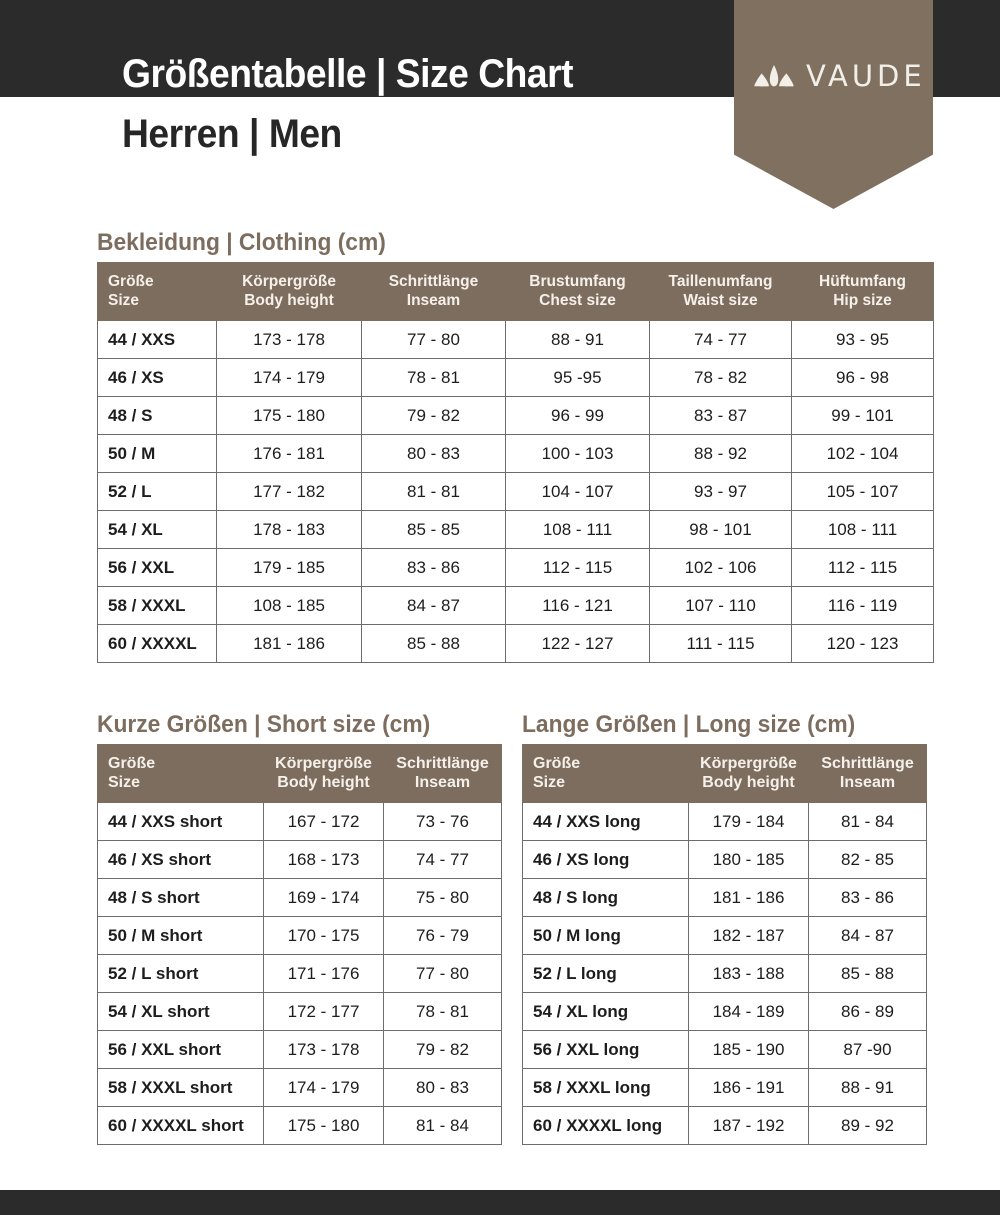  What do you see at coordinates (724, 935) in the screenshot?
I see `table-row: 50 / M long 182 - 187 84 - 87` at bounding box center [724, 935].